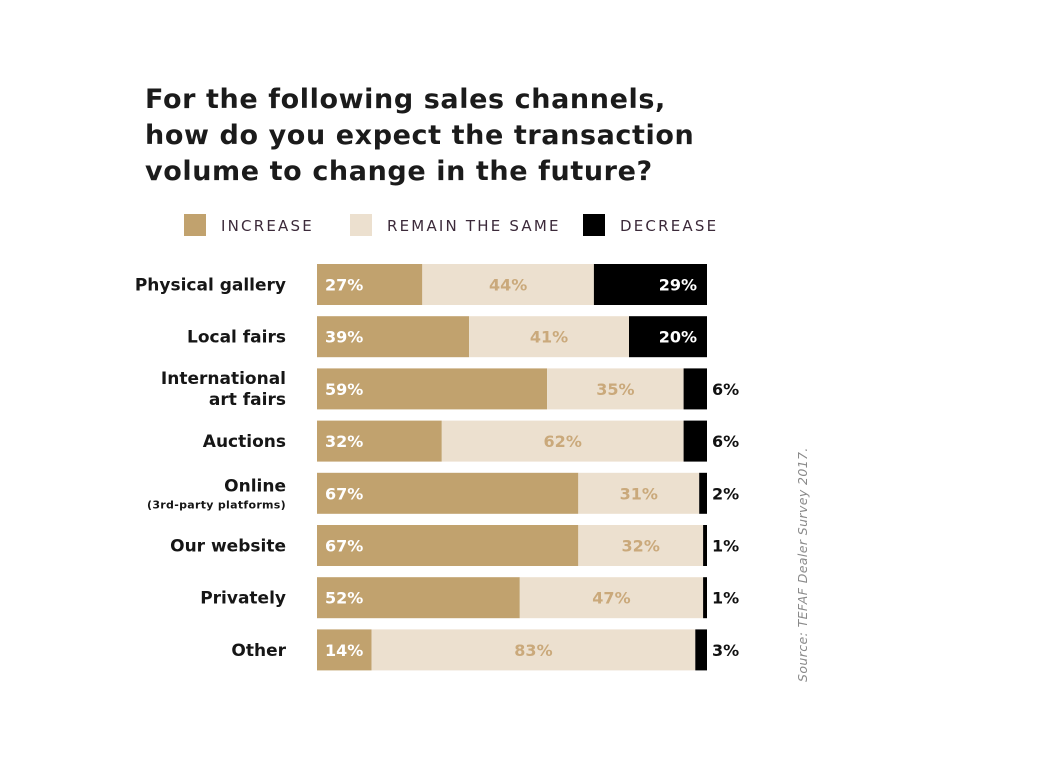  Describe the element at coordinates (228, 547) in the screenshot. I see `category-label-our-website: Our website` at that location.